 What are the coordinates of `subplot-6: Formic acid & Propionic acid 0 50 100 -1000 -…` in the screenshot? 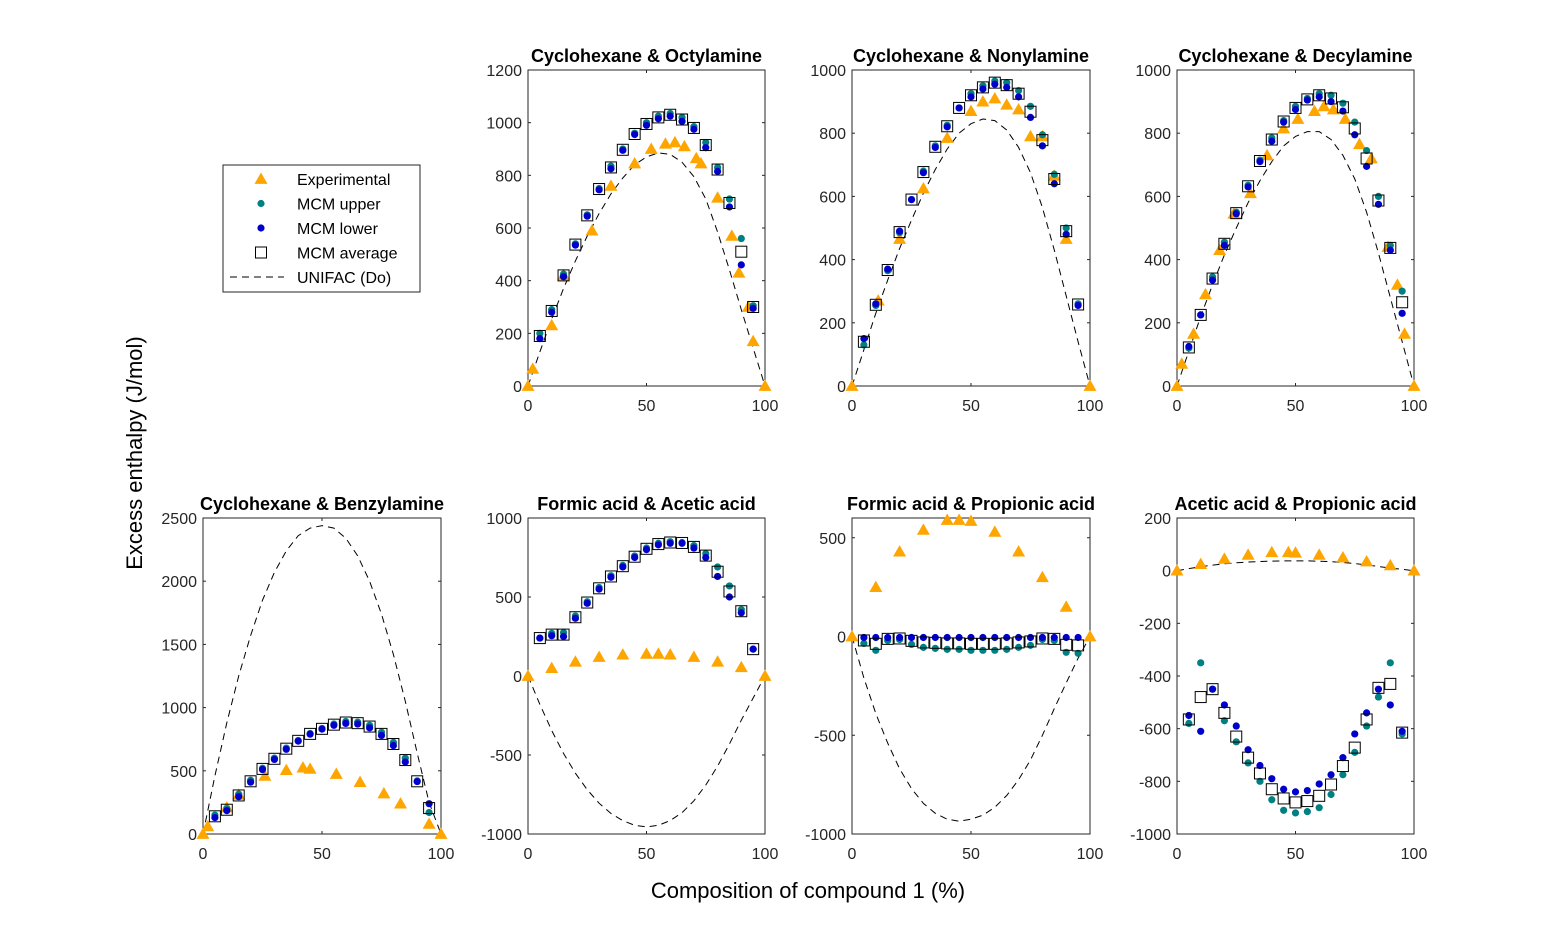 It's located at (954, 678).